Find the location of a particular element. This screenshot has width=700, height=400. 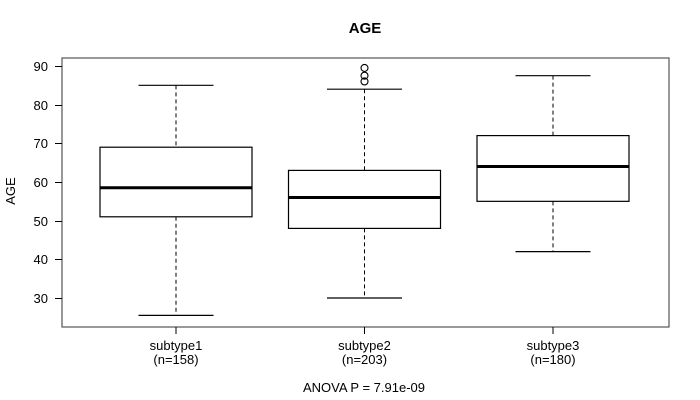

group-label: subtype1 is located at coordinates (176, 345).